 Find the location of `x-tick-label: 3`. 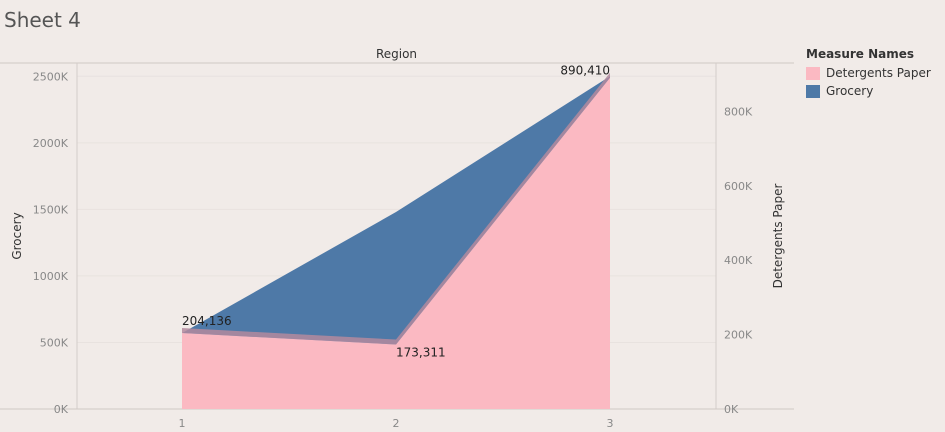

x-tick-label: 3 is located at coordinates (610, 423).